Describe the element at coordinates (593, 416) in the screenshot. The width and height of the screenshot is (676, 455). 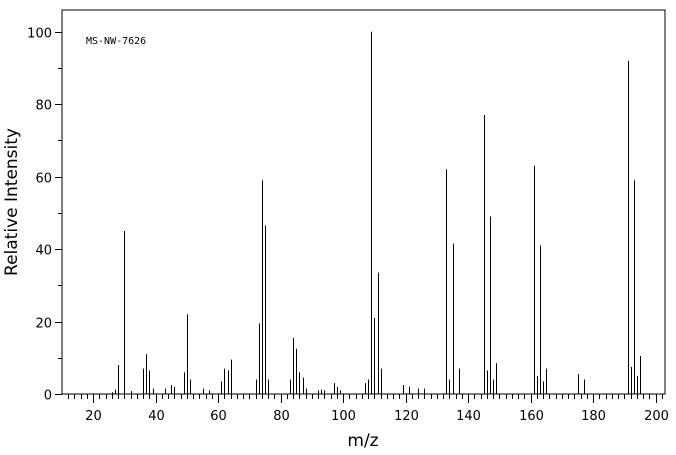
I see `x-tick-label: 180` at that location.